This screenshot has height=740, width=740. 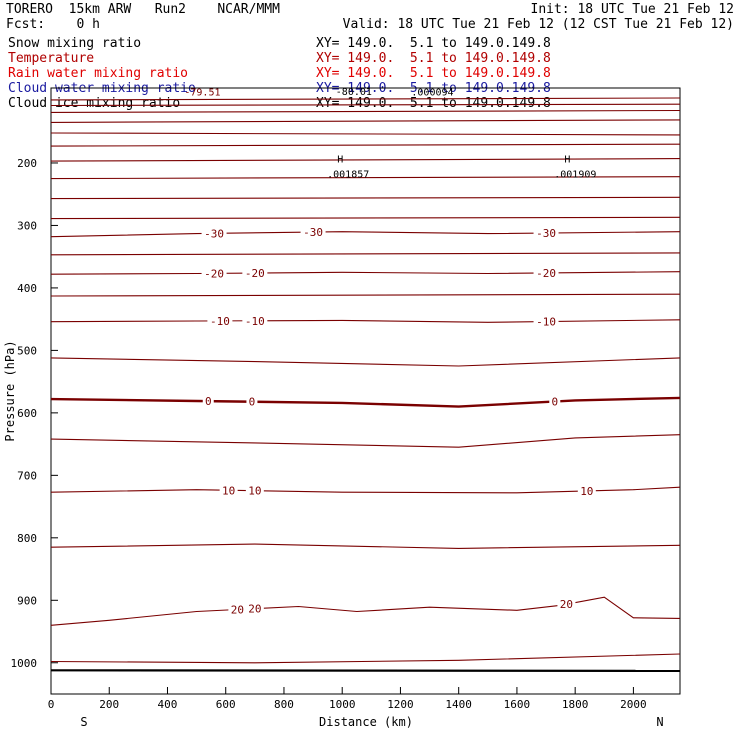 I want to click on high-value: .001909, so click(x=575, y=175).